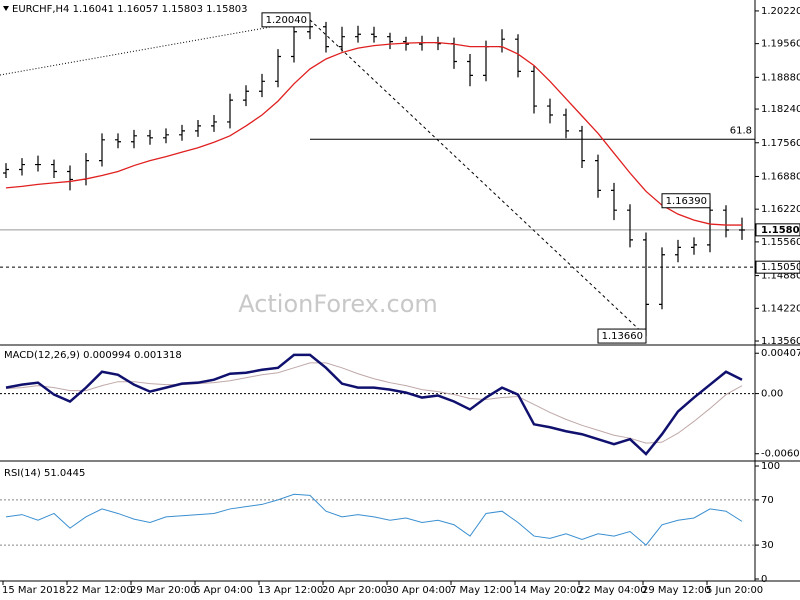 The image size is (800, 600). What do you see at coordinates (780, 143) in the screenshot?
I see `y-tick-label: 1.17560` at bounding box center [780, 143].